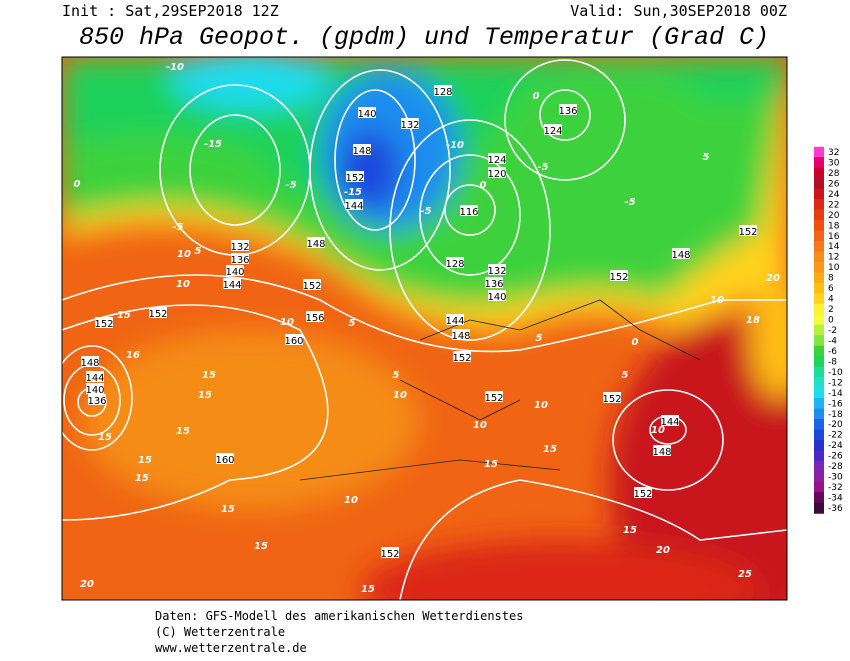 The image size is (850, 661). I want to click on legend-label: 18, so click(834, 226).